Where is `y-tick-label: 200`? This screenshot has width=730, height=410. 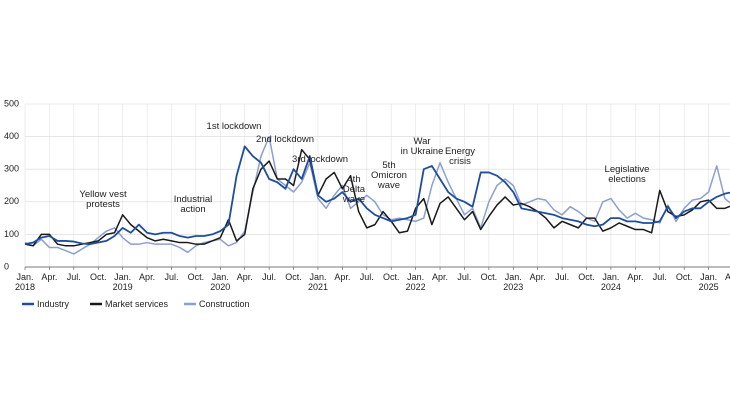 y-tick-label: 200 is located at coordinates (11, 201).